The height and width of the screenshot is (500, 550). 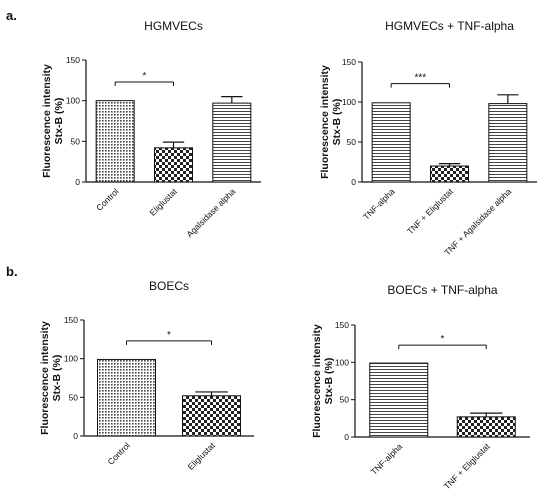 I want to click on chart-title: HGMVECs + TNF-alpha, so click(x=449, y=26).